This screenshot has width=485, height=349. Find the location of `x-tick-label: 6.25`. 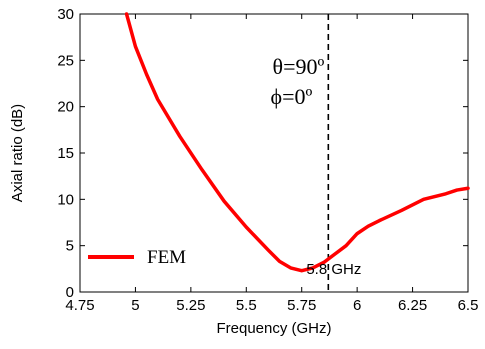

x-tick-label: 6.25 is located at coordinates (412, 305).